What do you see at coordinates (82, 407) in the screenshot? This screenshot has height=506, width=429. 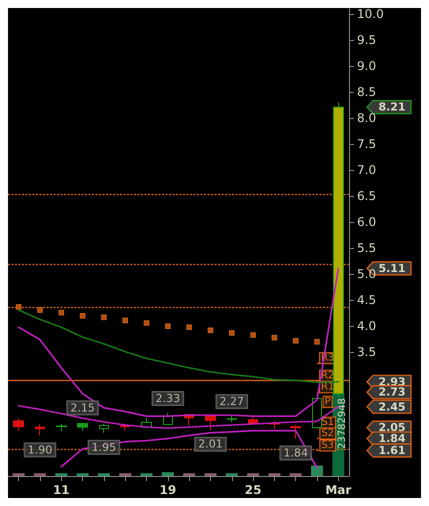 I see `text: 2.15` at bounding box center [82, 407].